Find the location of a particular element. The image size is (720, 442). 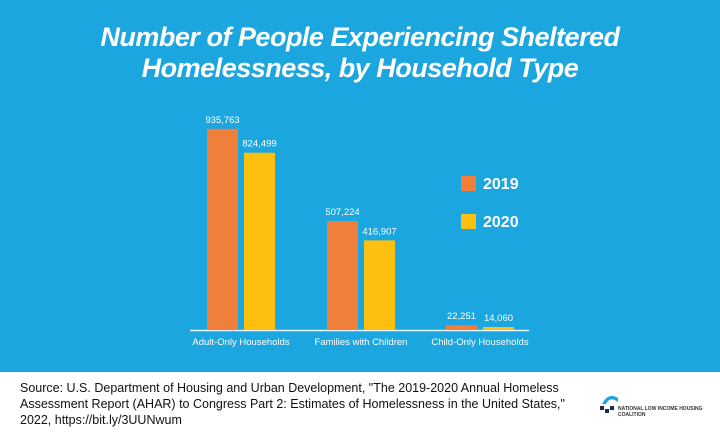

logo-text: NATIONAL LOW INCOME HOUSING COALITION is located at coordinates (660, 412).